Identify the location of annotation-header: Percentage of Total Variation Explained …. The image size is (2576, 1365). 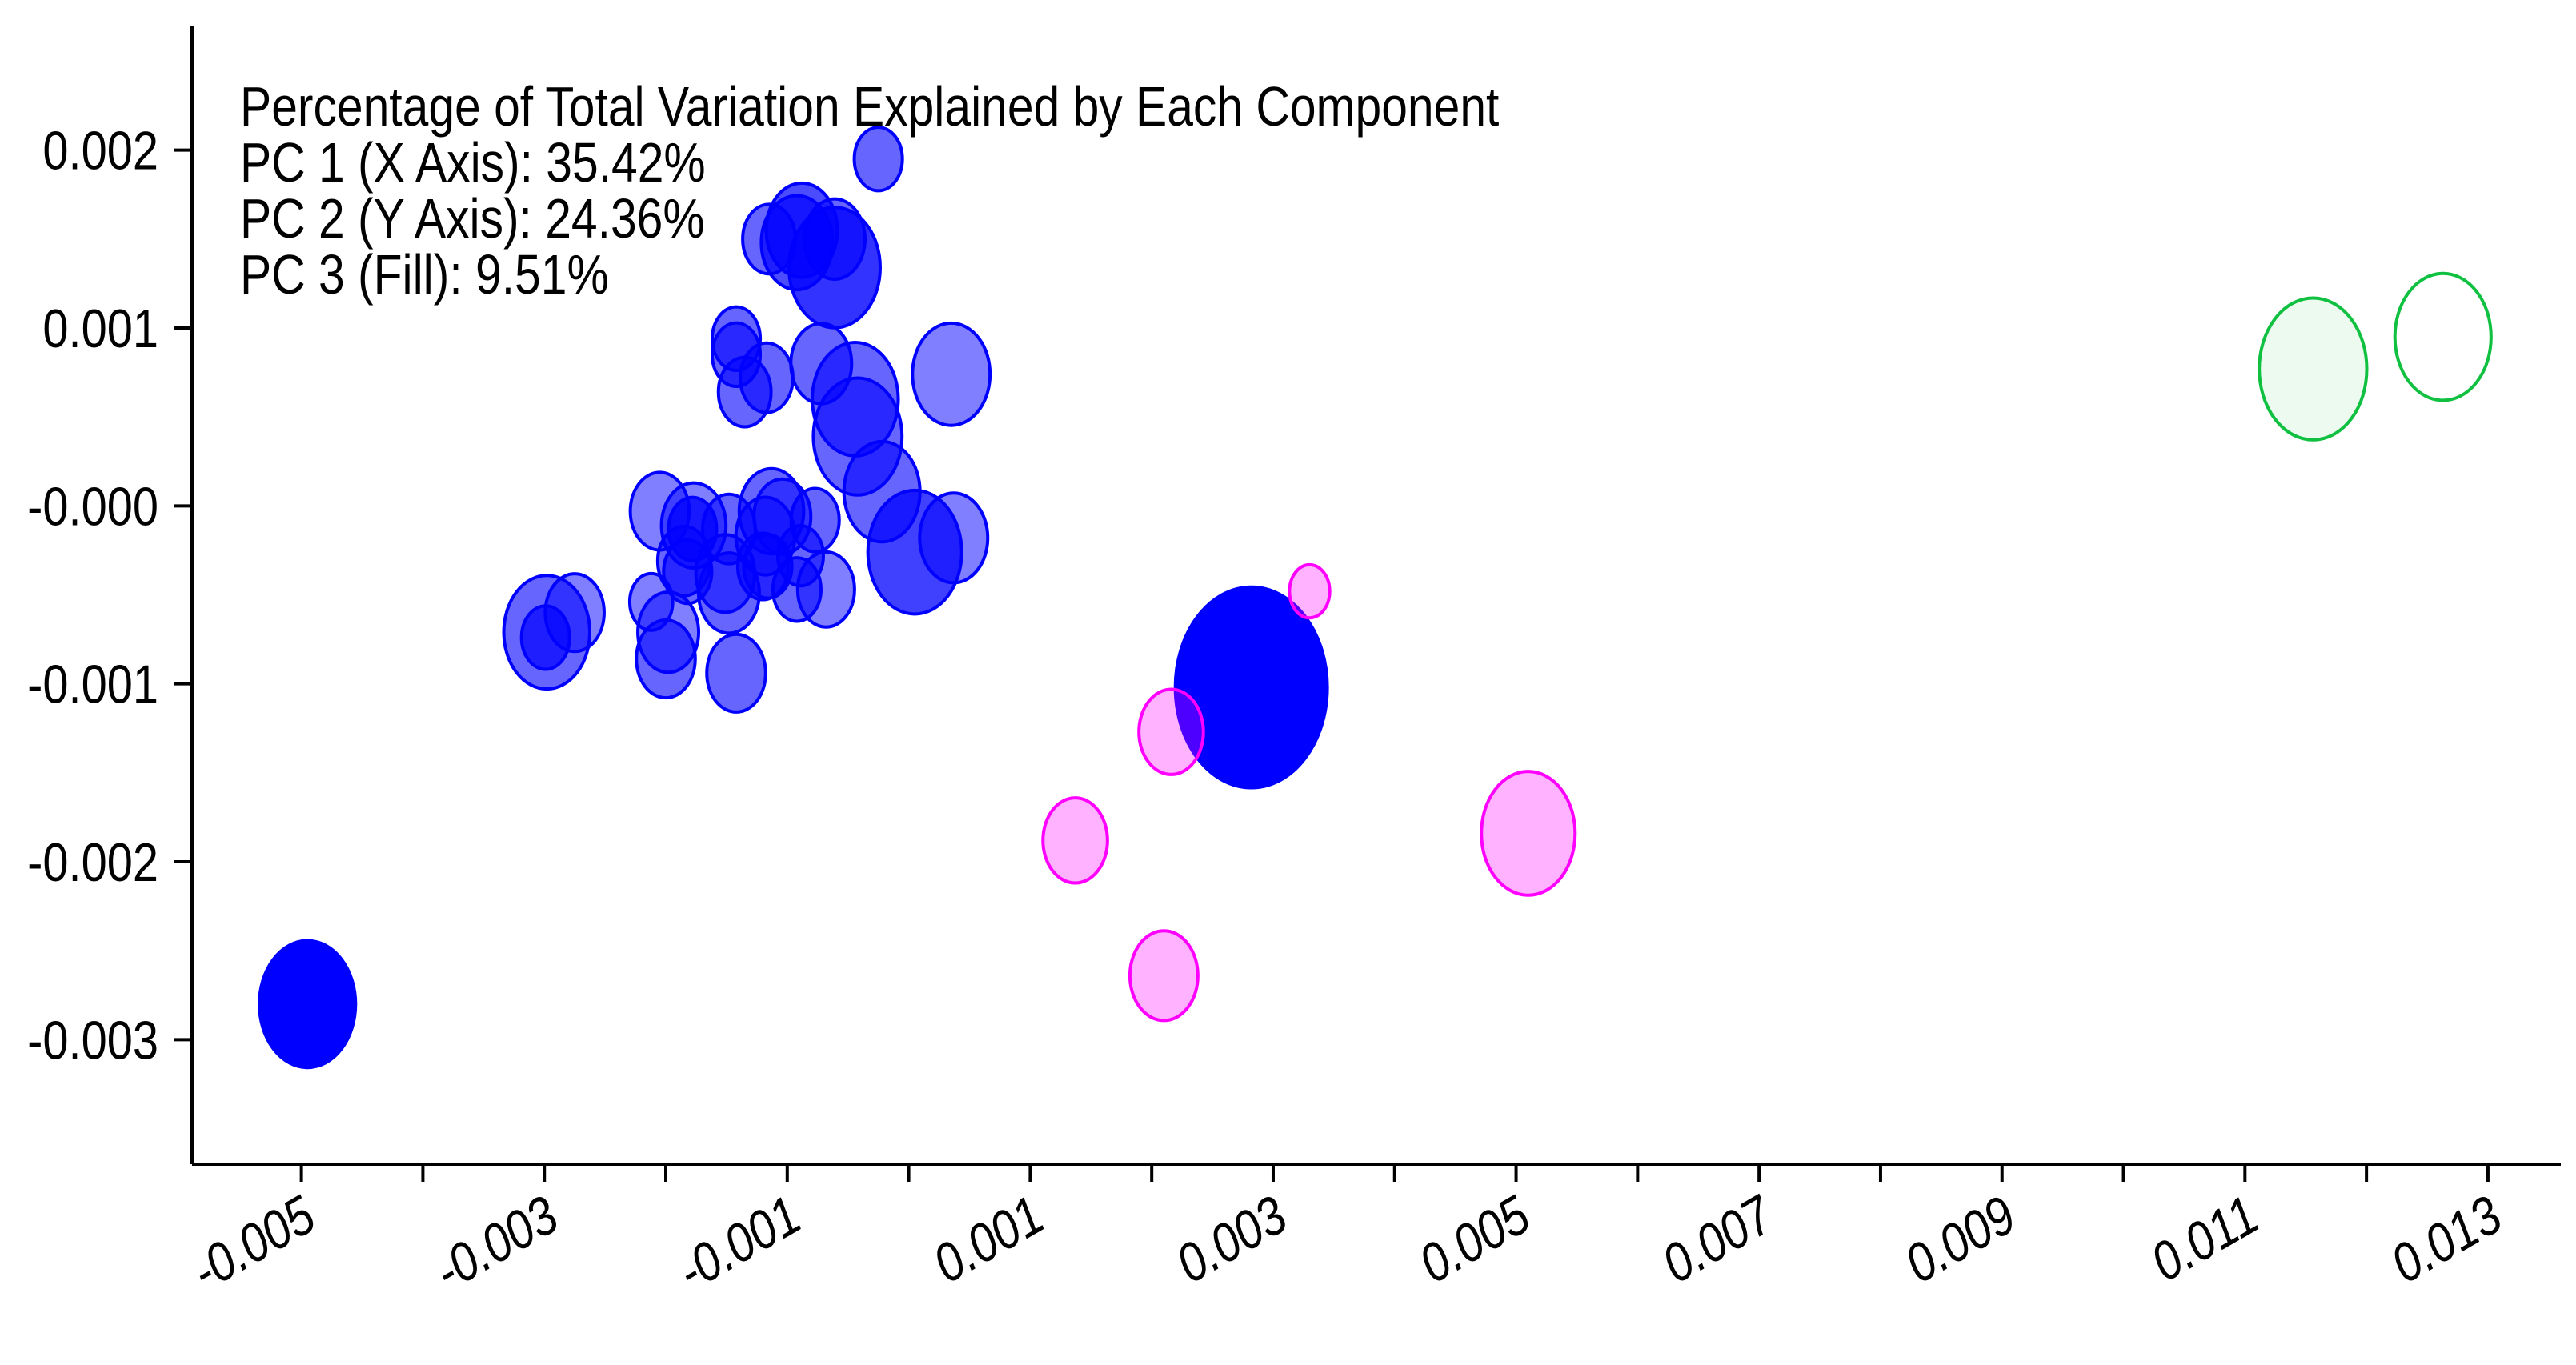
(870, 106).